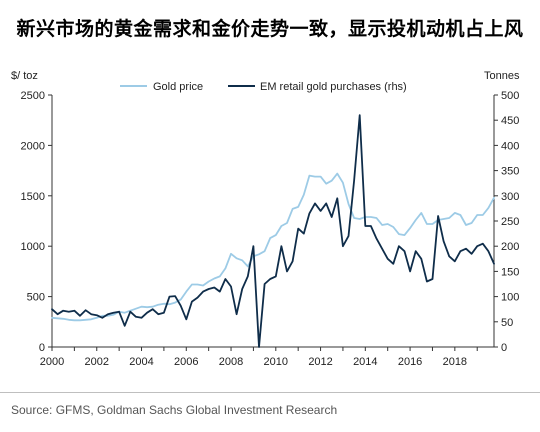 This screenshot has height=432, width=540. I want to click on x-tick-label: 2002, so click(97, 362).